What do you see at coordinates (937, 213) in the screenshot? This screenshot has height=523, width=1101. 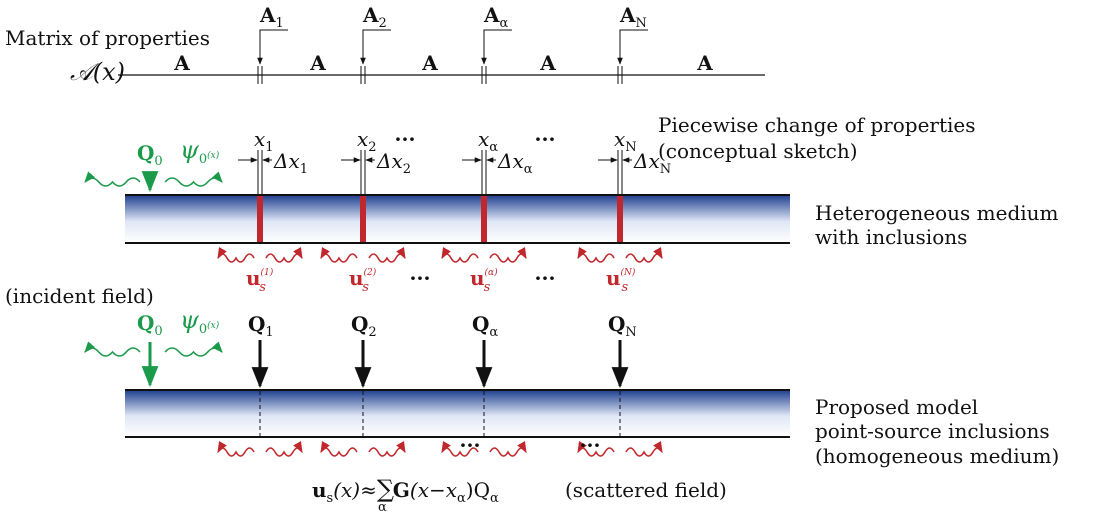 I see `heterogeneous-label: Heterogeneous medium` at bounding box center [937, 213].